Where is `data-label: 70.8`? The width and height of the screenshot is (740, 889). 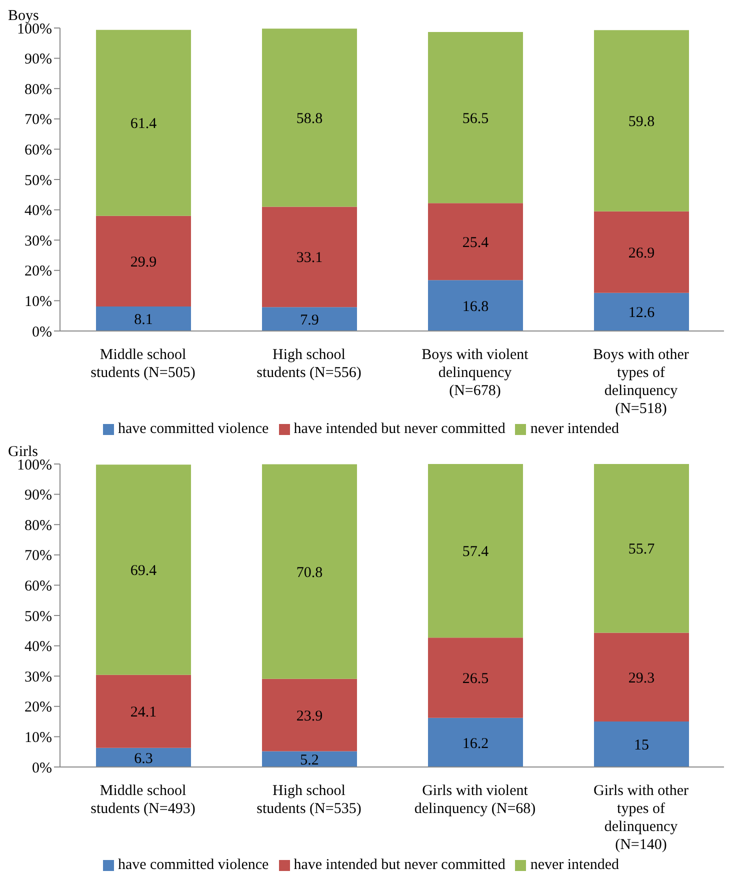 data-label: 70.8 is located at coordinates (309, 572).